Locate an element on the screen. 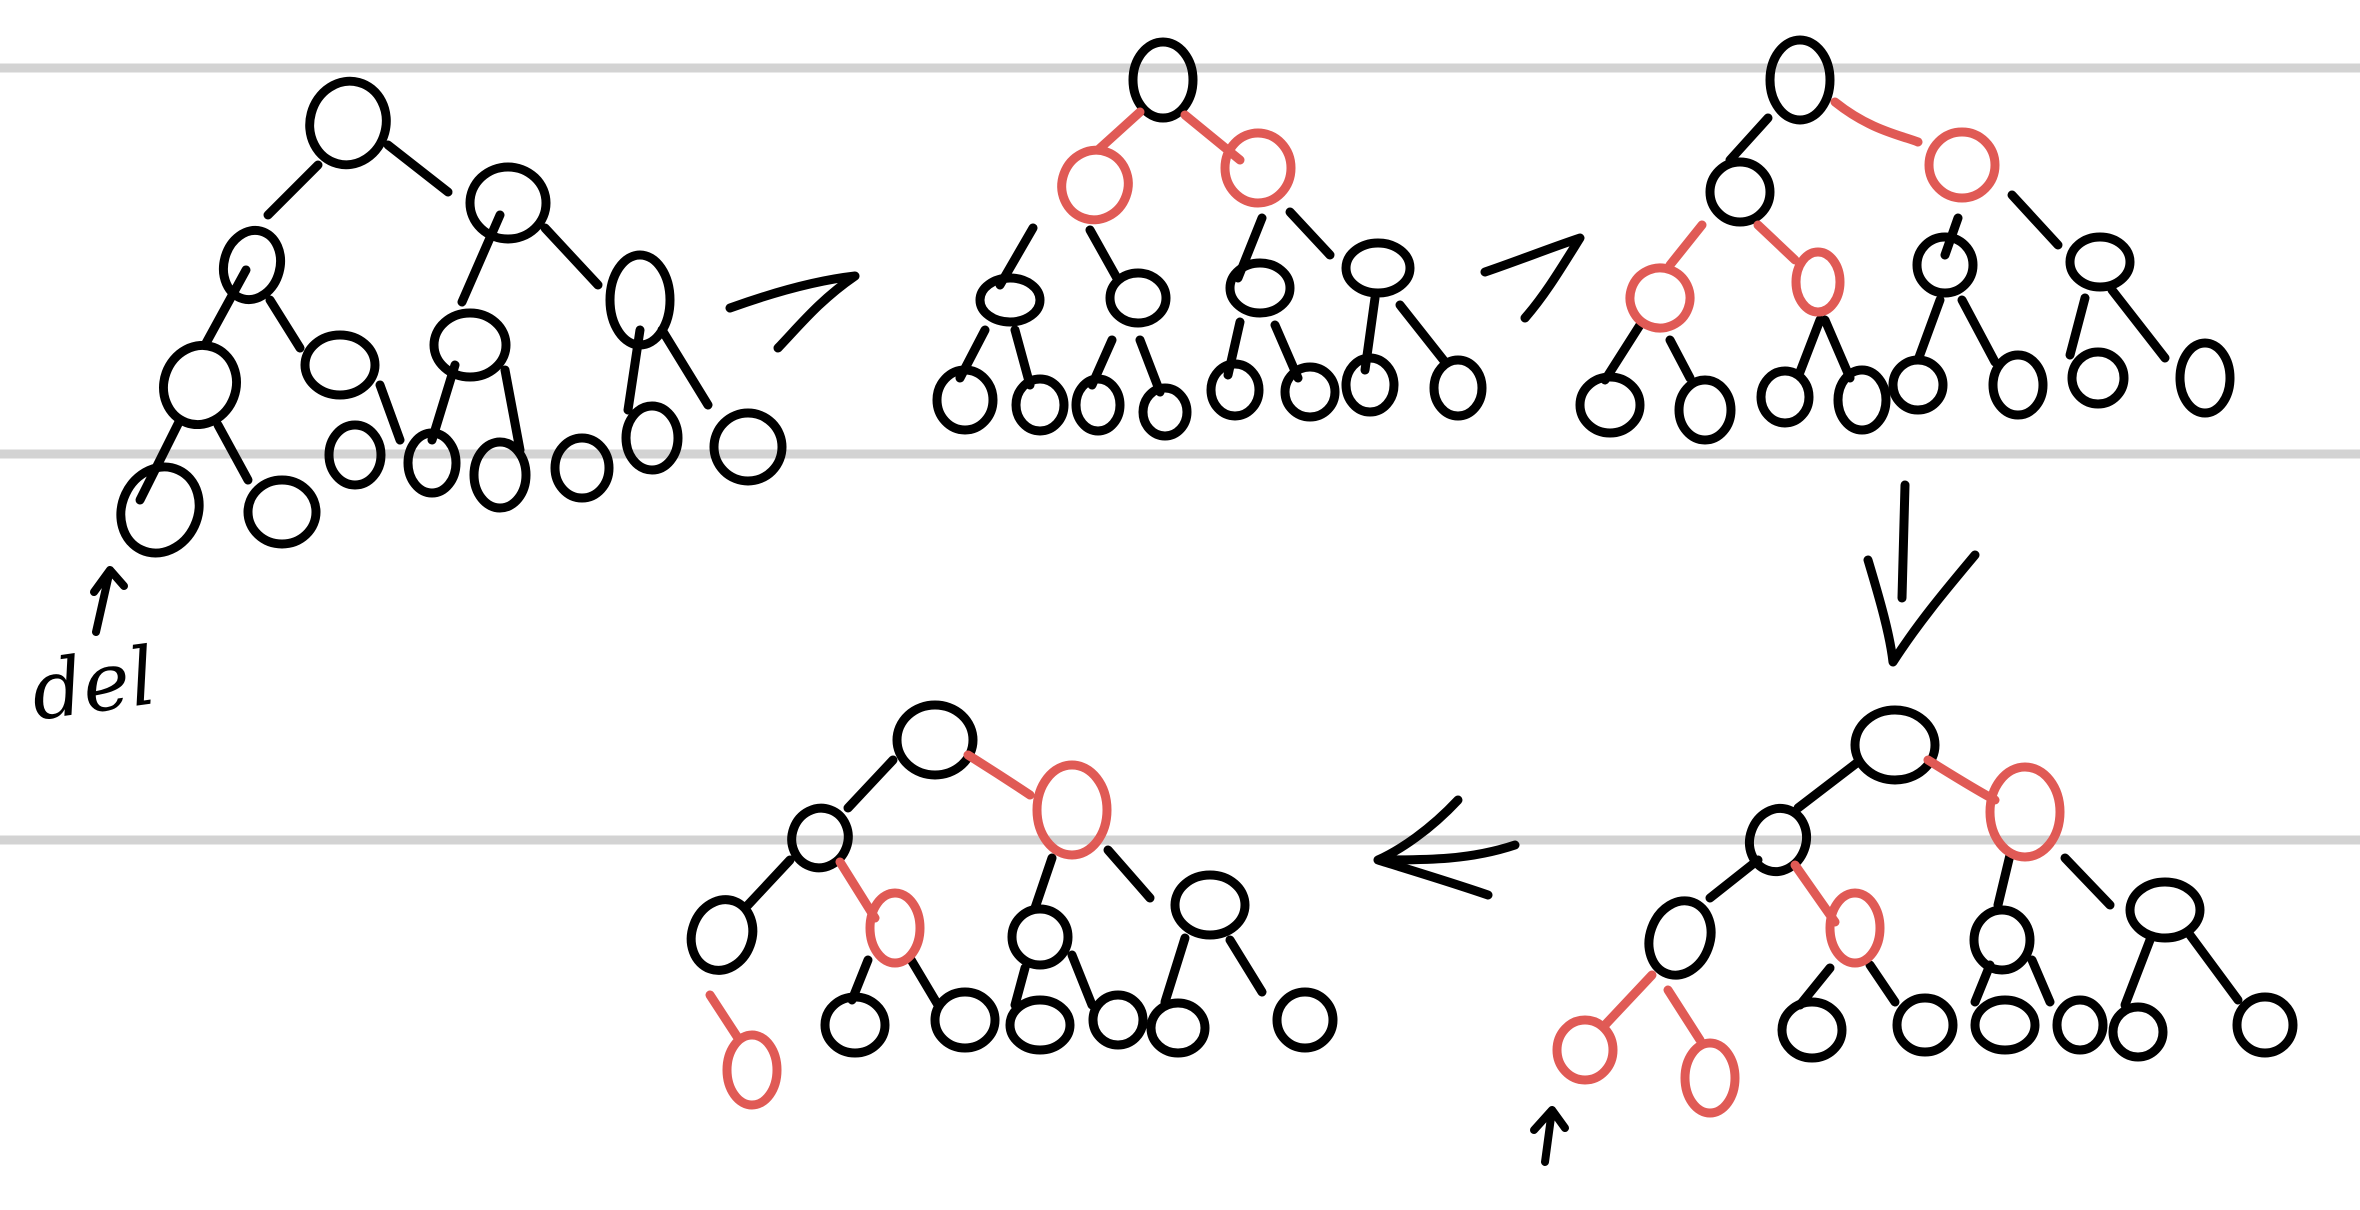  up-arrow-icon is located at coordinates (109, 601).